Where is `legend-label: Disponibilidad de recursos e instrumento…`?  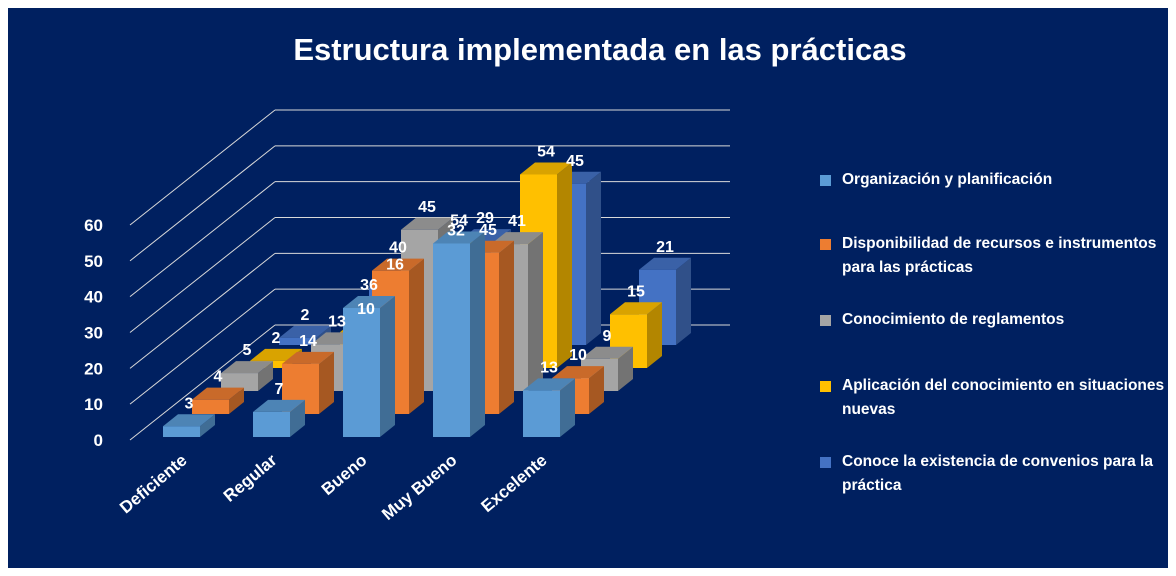
legend-label: Disponibilidad de recursos e instrumento… is located at coordinates (999, 255).